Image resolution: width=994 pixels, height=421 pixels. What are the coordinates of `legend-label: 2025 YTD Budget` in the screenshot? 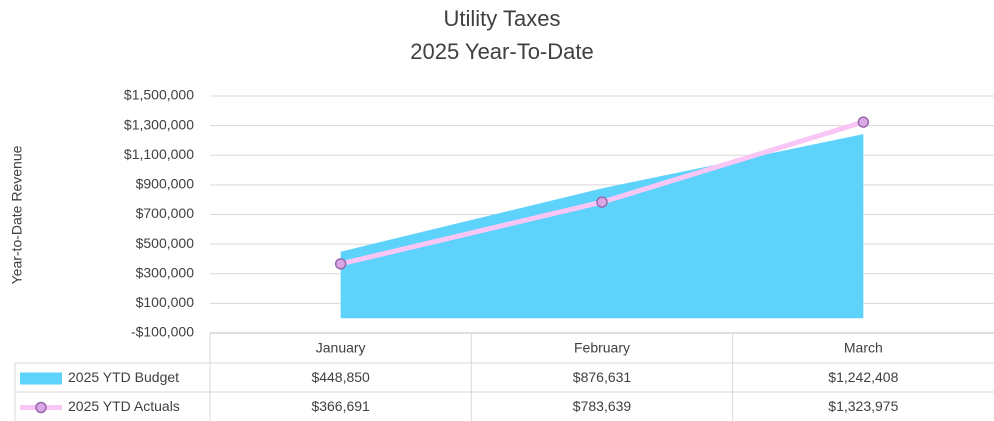 It's located at (123, 377).